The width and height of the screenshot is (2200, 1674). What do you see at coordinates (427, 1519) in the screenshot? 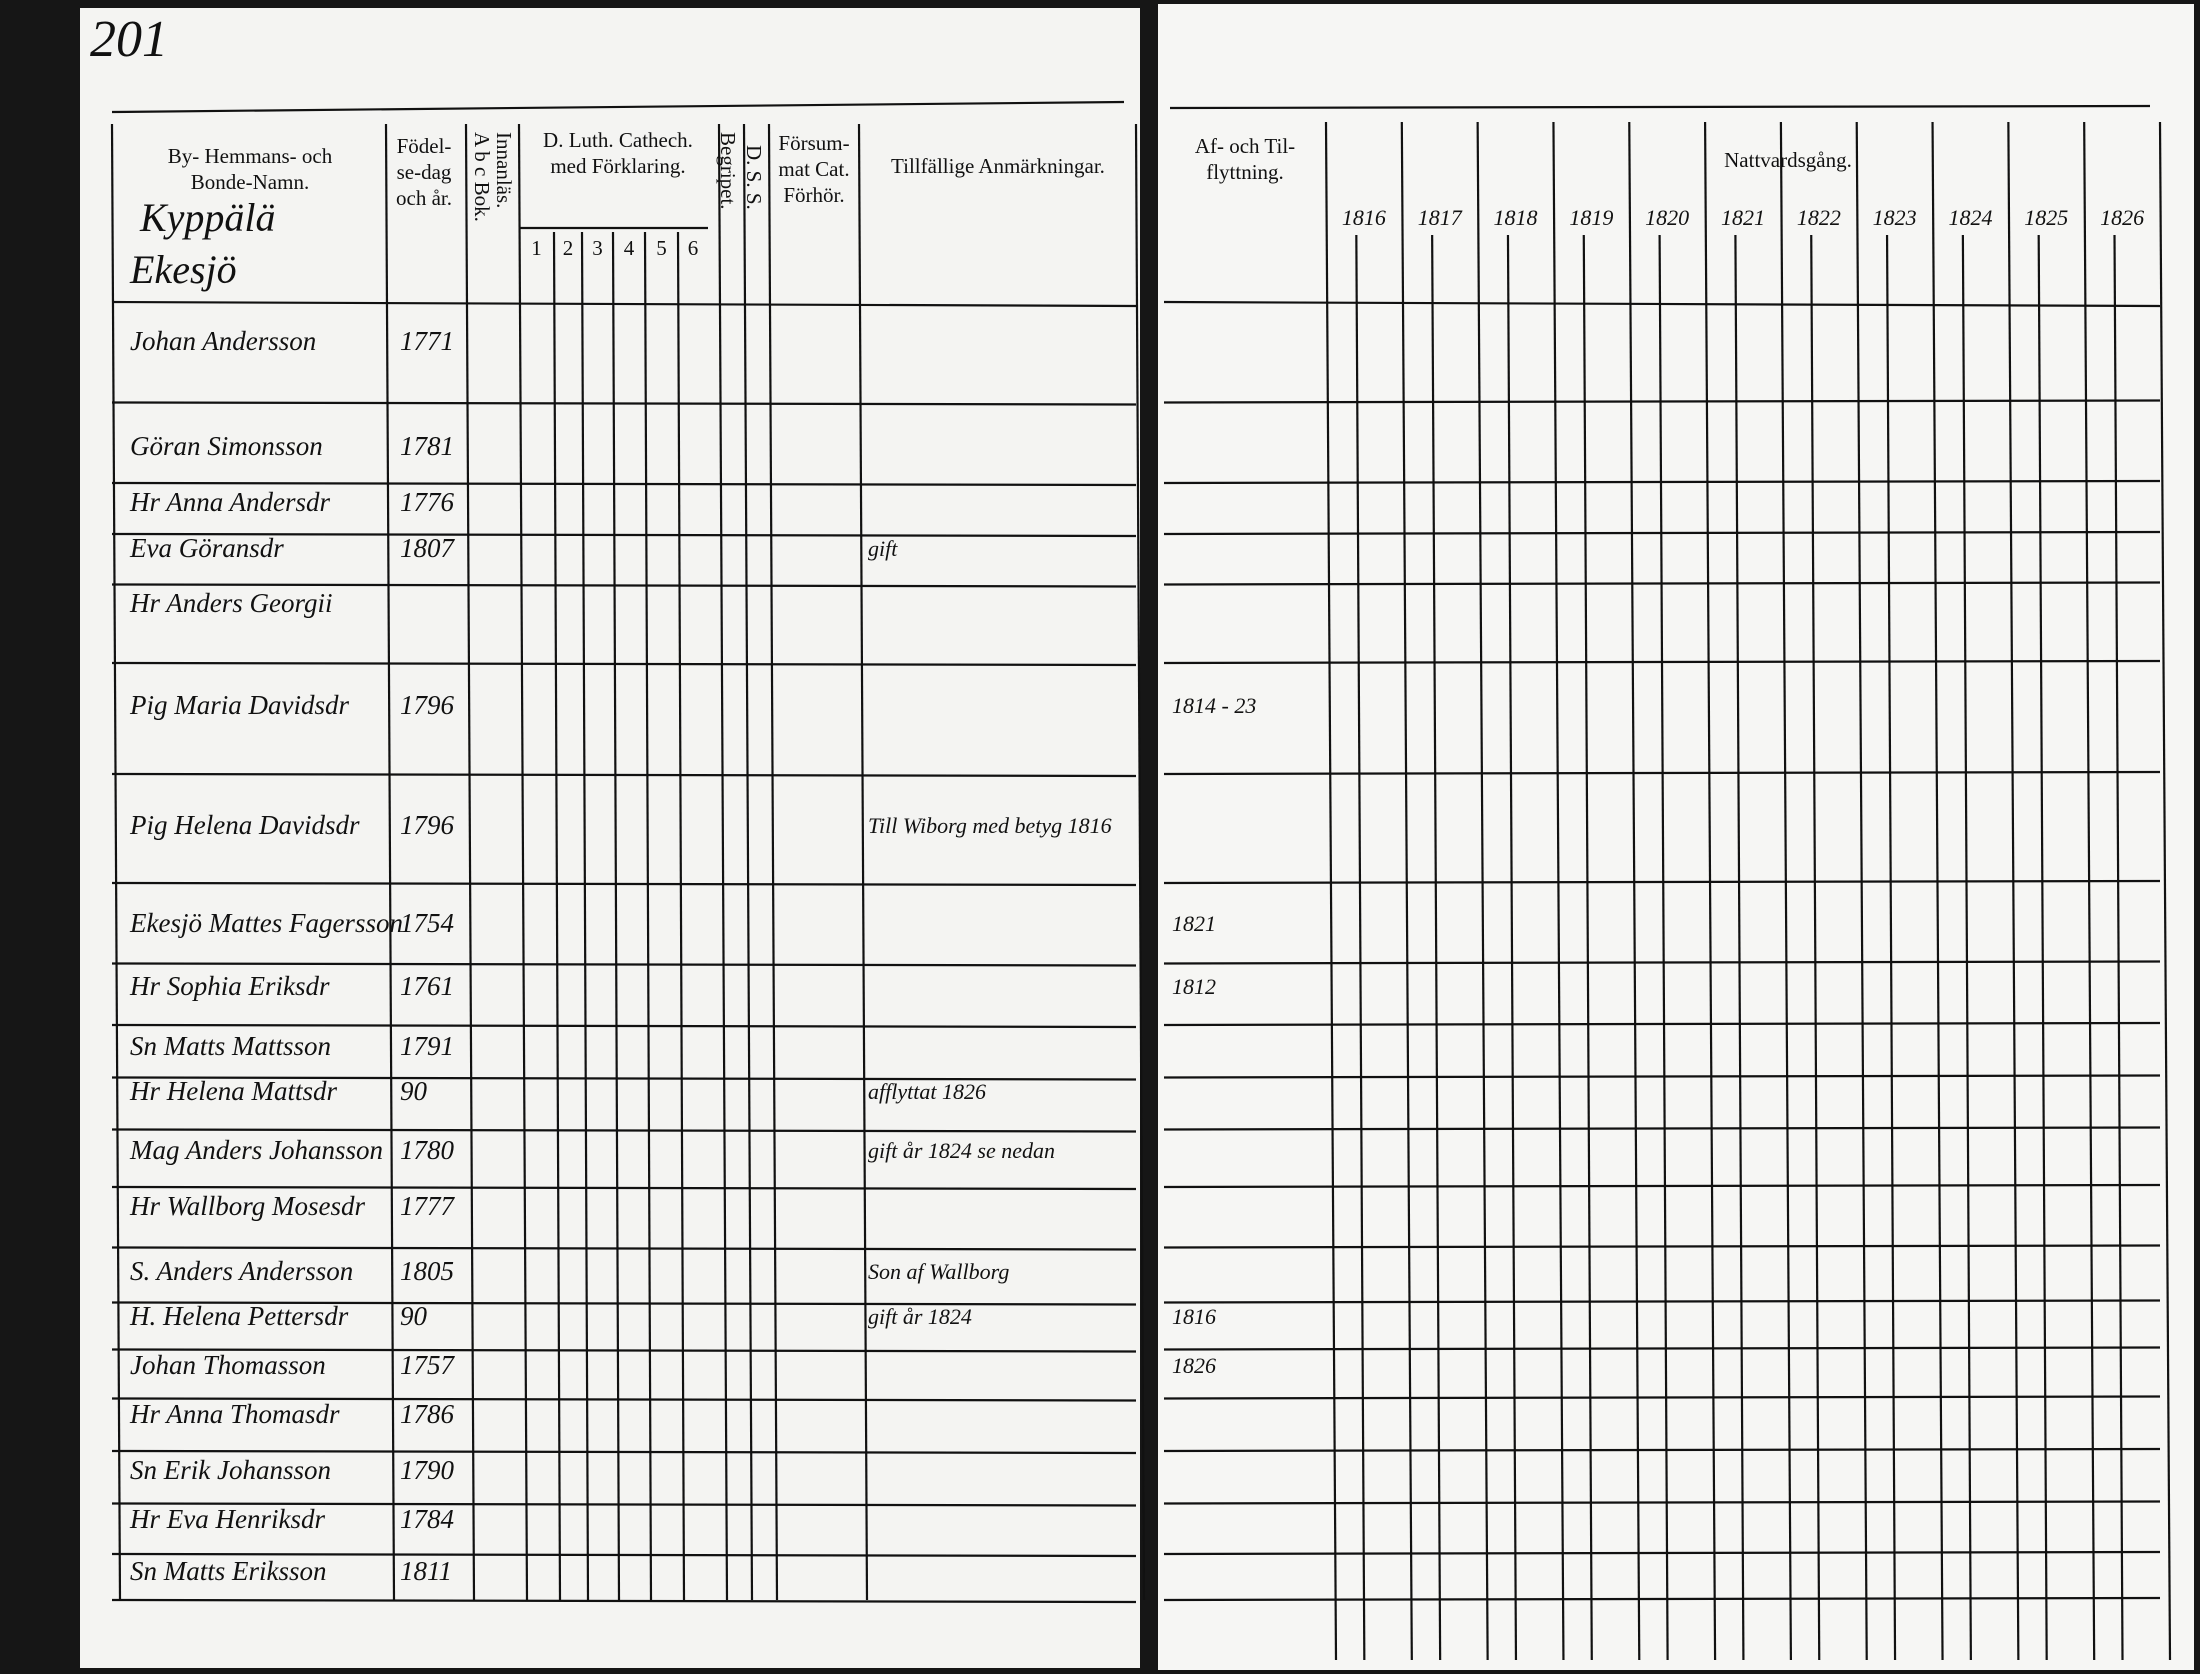
I see `birth-year: 1784` at bounding box center [427, 1519].